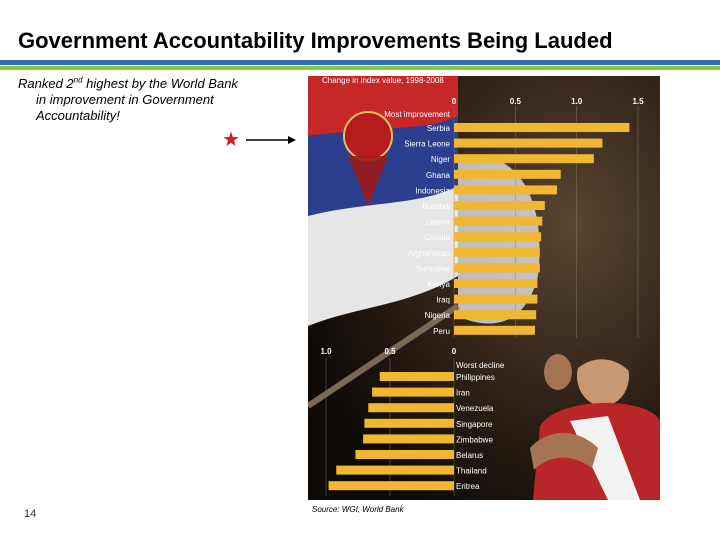 Image resolution: width=720 pixels, height=540 pixels. What do you see at coordinates (595, 421) in the screenshot?
I see `person-graphic` at bounding box center [595, 421].